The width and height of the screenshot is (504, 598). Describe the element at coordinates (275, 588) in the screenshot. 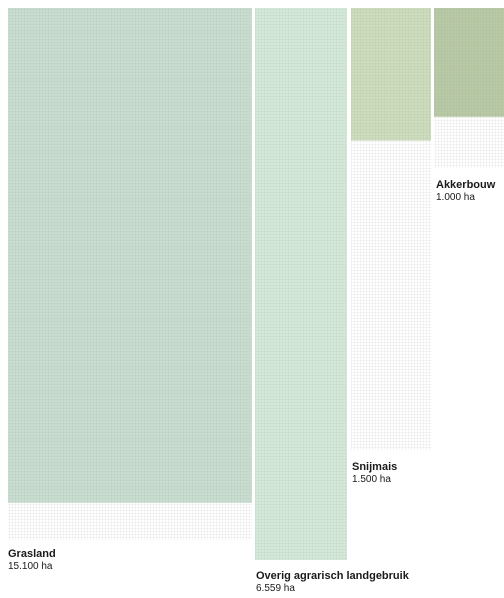

I see `bar-value-overig: 6.559 ha` at that location.